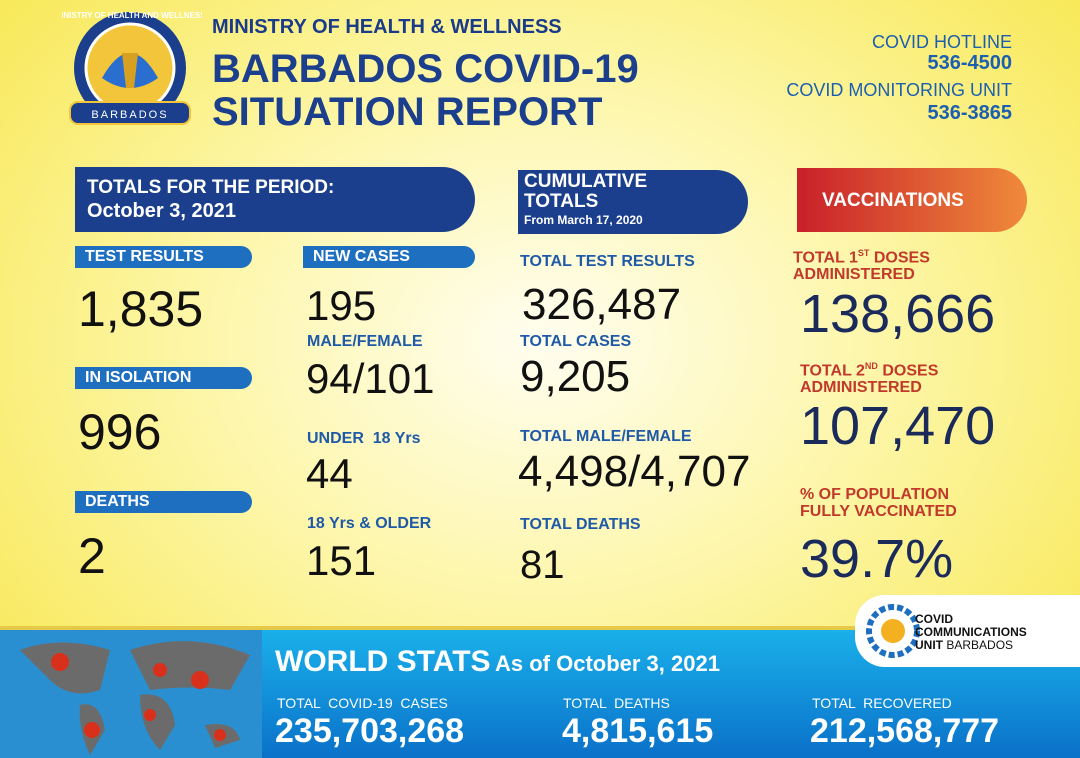  Describe the element at coordinates (969, 113) in the screenshot. I see `hotline-number: 536-3865` at that location.